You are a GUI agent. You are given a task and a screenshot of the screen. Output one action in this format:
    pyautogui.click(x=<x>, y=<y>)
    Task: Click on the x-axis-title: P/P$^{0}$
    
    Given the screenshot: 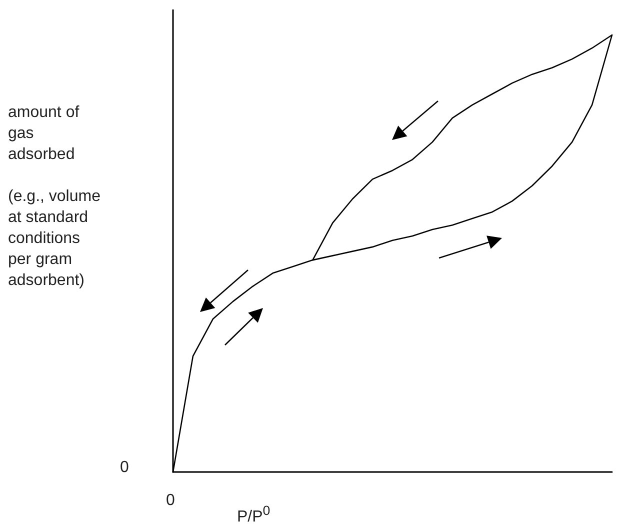 What is the action you would take?
    pyautogui.click(x=253, y=514)
    